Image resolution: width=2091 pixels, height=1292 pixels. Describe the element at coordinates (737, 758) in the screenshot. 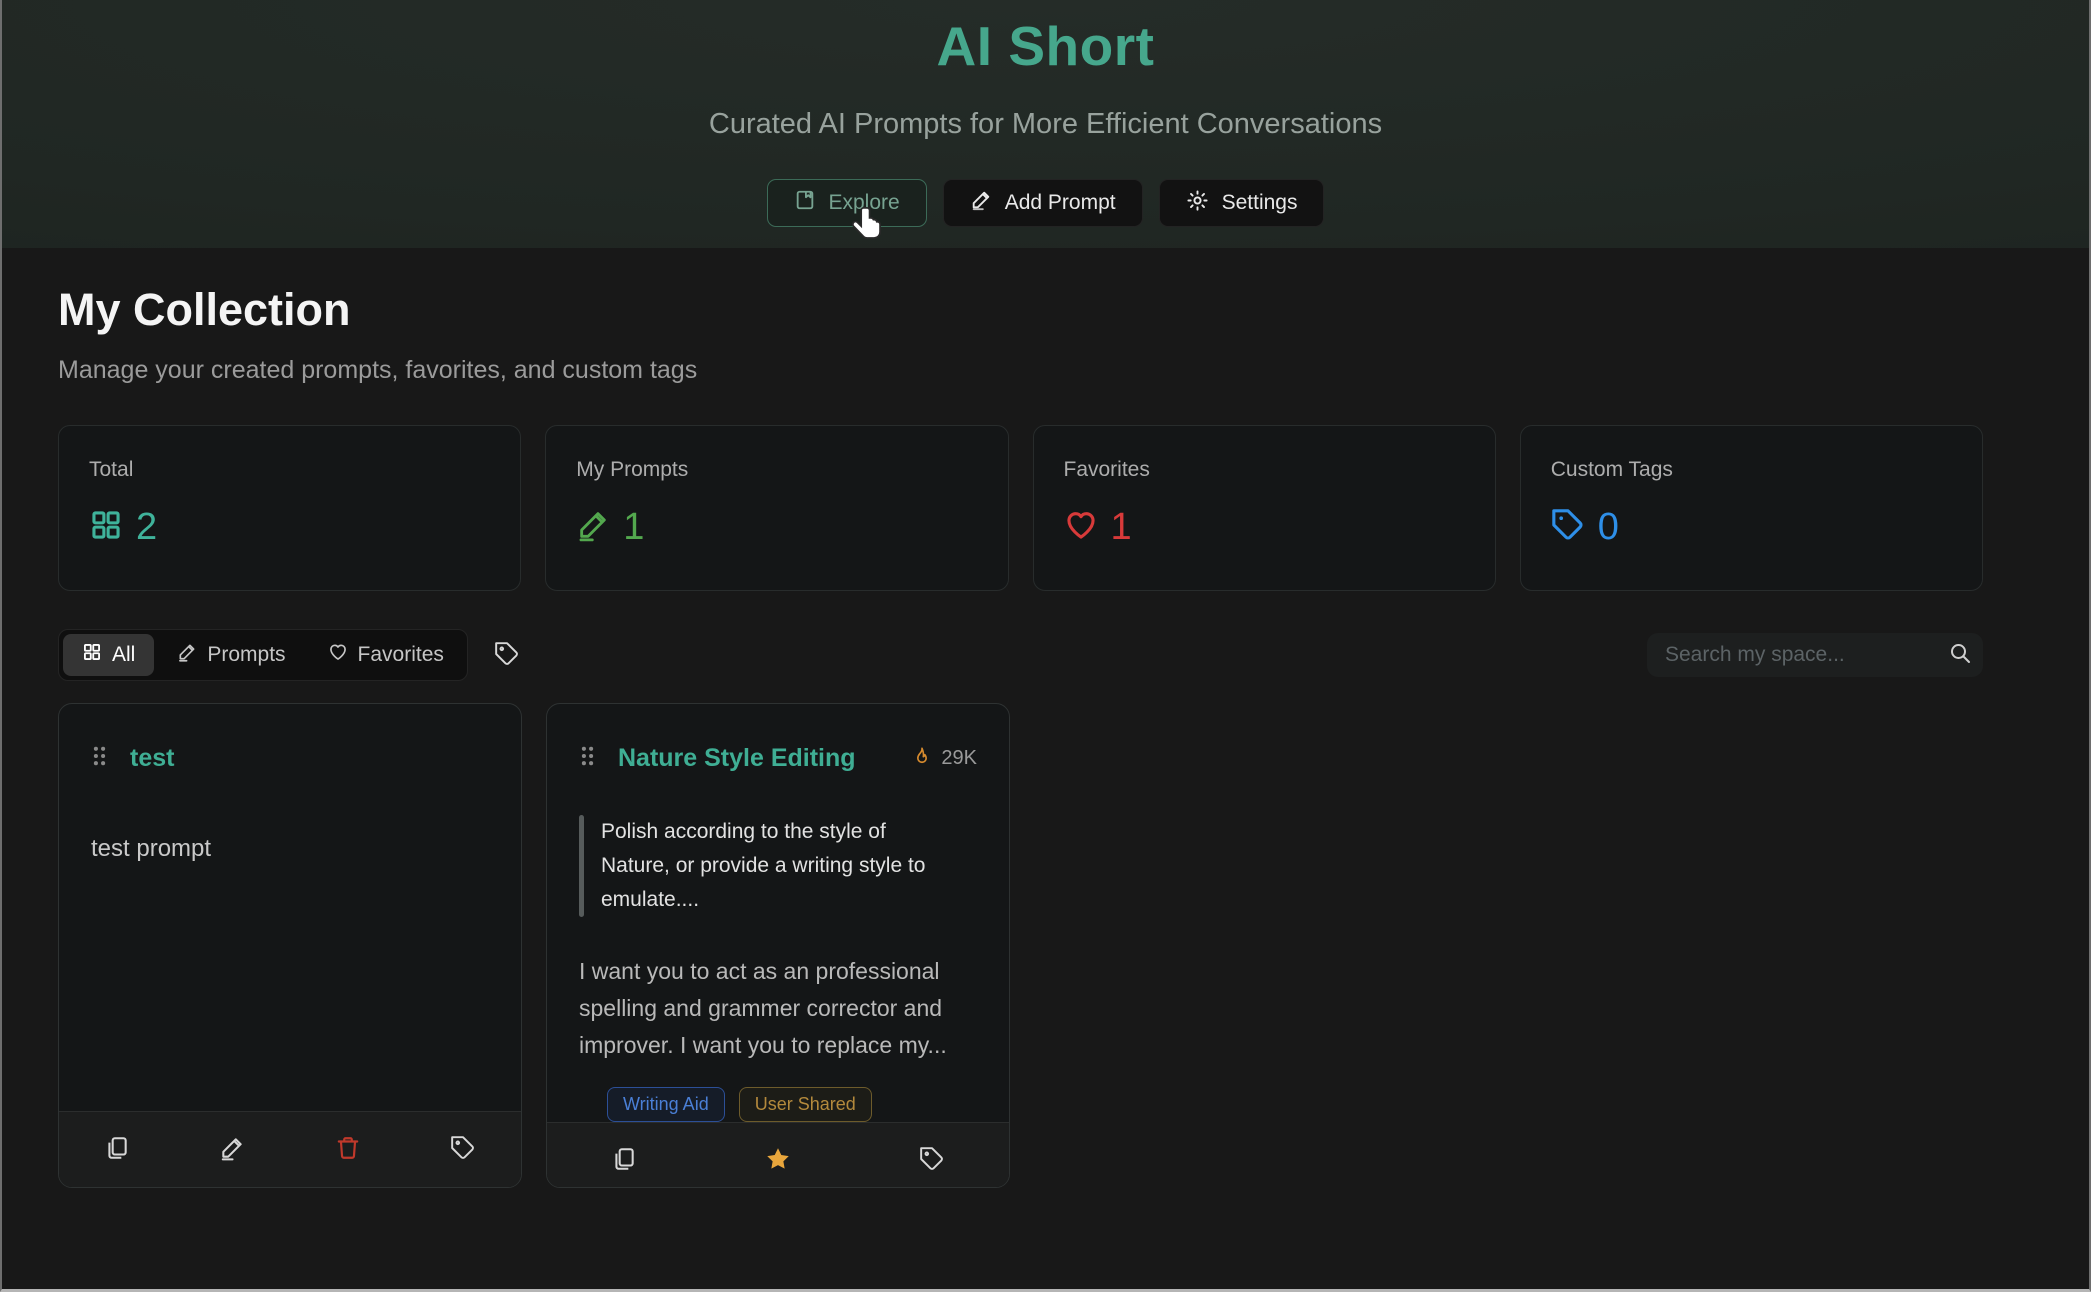

I see `card-title: Nature Style Editing` at that location.